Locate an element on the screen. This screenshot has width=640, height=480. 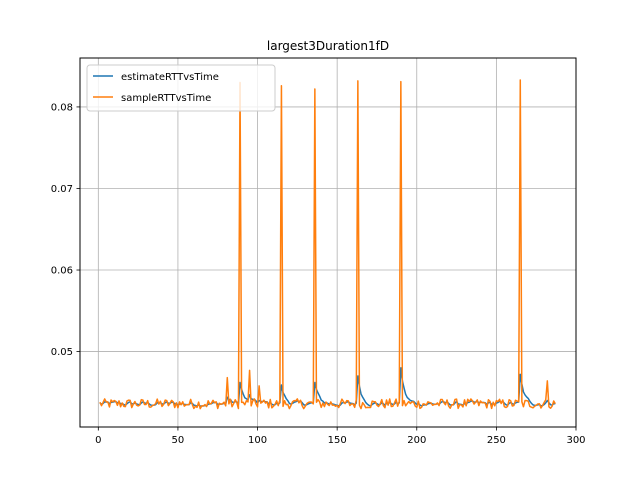
legend-label-sample: sampleRTTvsTime is located at coordinates (166, 98).